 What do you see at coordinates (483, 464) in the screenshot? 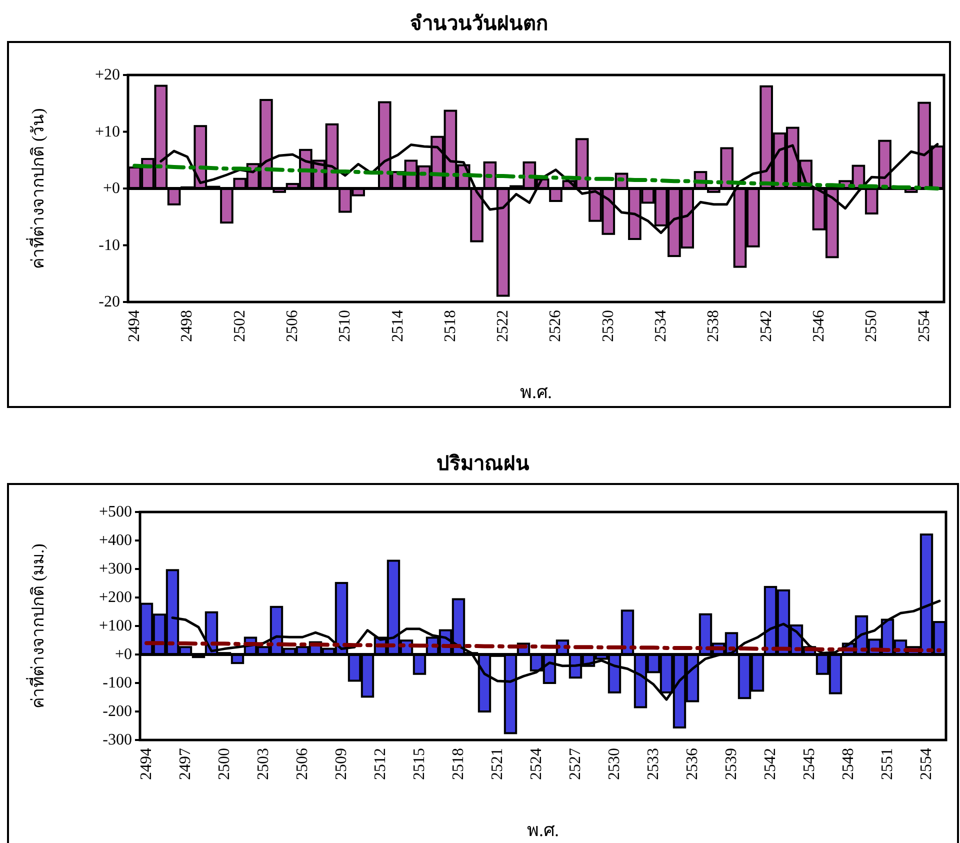
I see `chart-title: ปริมาณฝน` at bounding box center [483, 464].